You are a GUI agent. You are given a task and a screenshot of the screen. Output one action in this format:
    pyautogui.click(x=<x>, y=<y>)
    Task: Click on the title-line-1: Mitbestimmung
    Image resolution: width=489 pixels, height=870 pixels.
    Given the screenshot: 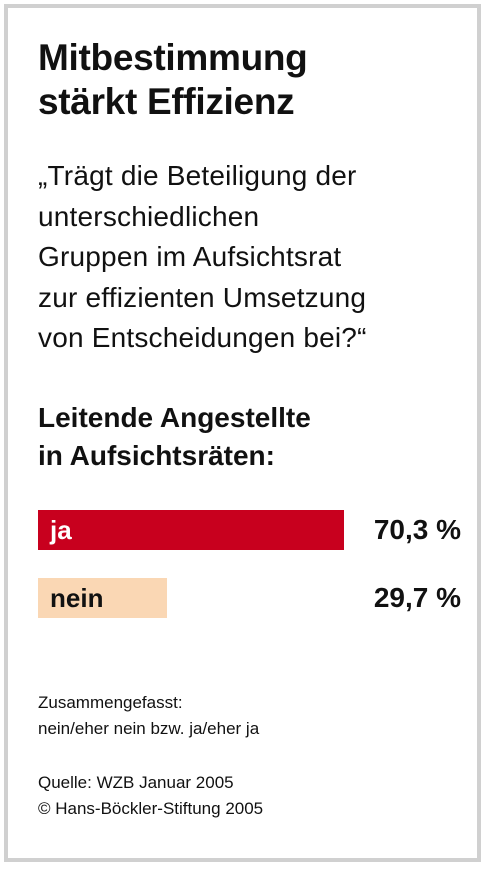 What is the action you would take?
    pyautogui.click(x=173, y=57)
    